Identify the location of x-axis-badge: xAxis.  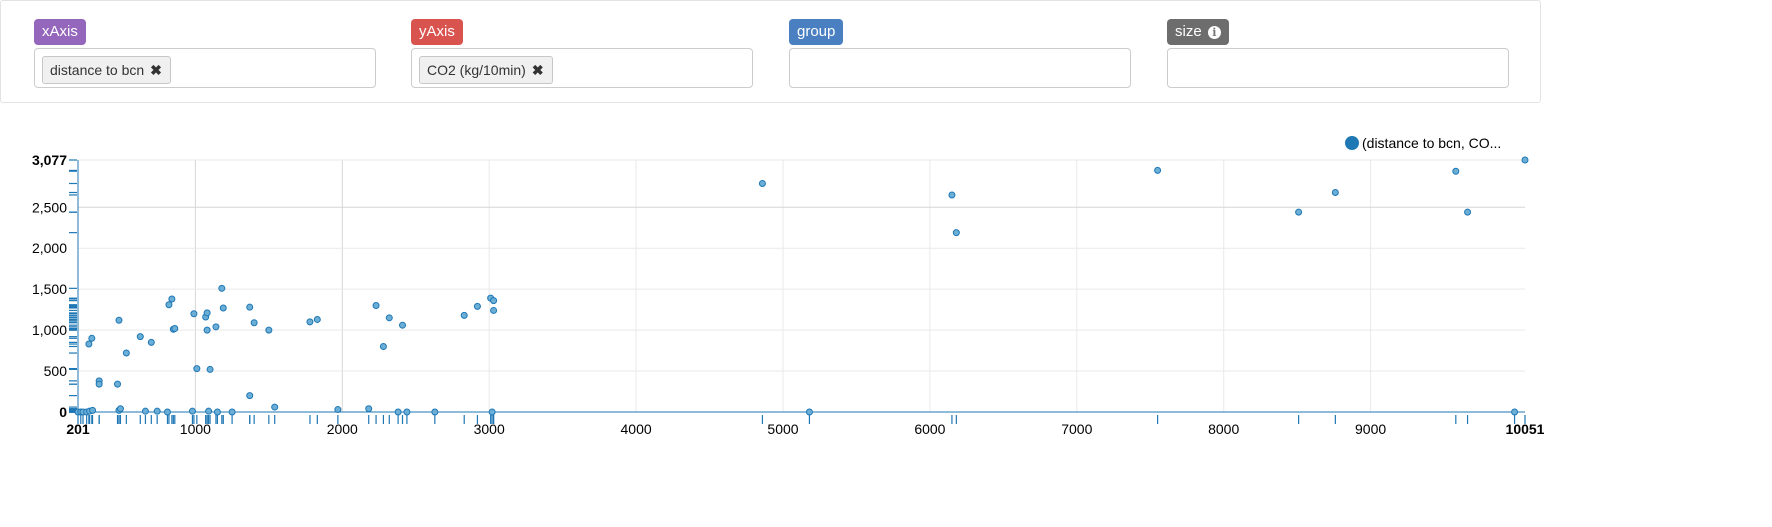
(60, 32).